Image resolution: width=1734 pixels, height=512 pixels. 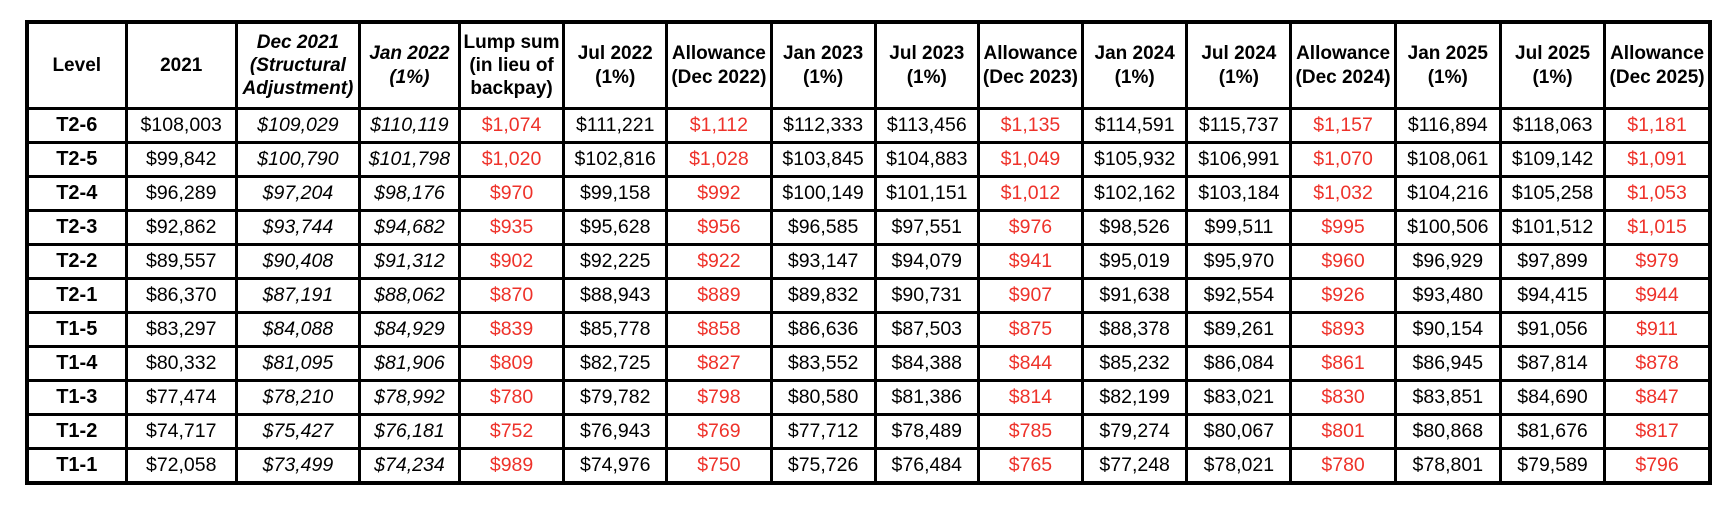 What do you see at coordinates (76, 431) in the screenshot?
I see `level-cell-t1-2: T1-2` at bounding box center [76, 431].